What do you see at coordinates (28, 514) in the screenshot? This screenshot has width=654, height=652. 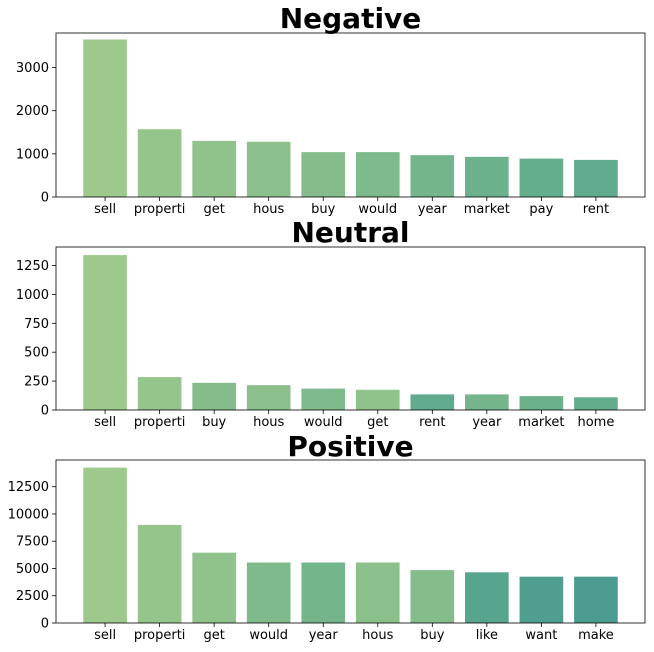 I see `y-tick-label: 10000` at bounding box center [28, 514].